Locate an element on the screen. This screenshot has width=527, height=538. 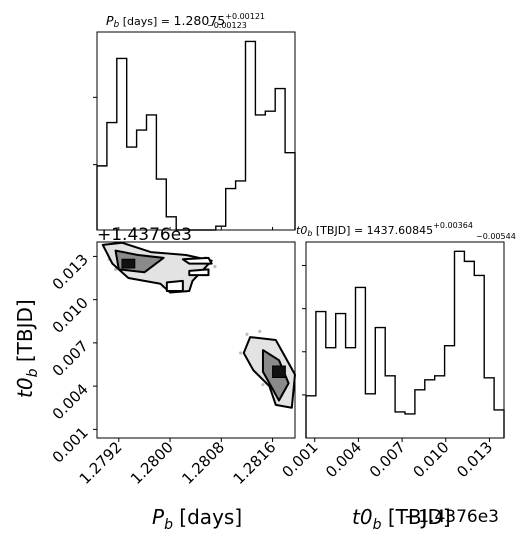
y-tick-label: 0.013 is located at coordinates (70, 272).